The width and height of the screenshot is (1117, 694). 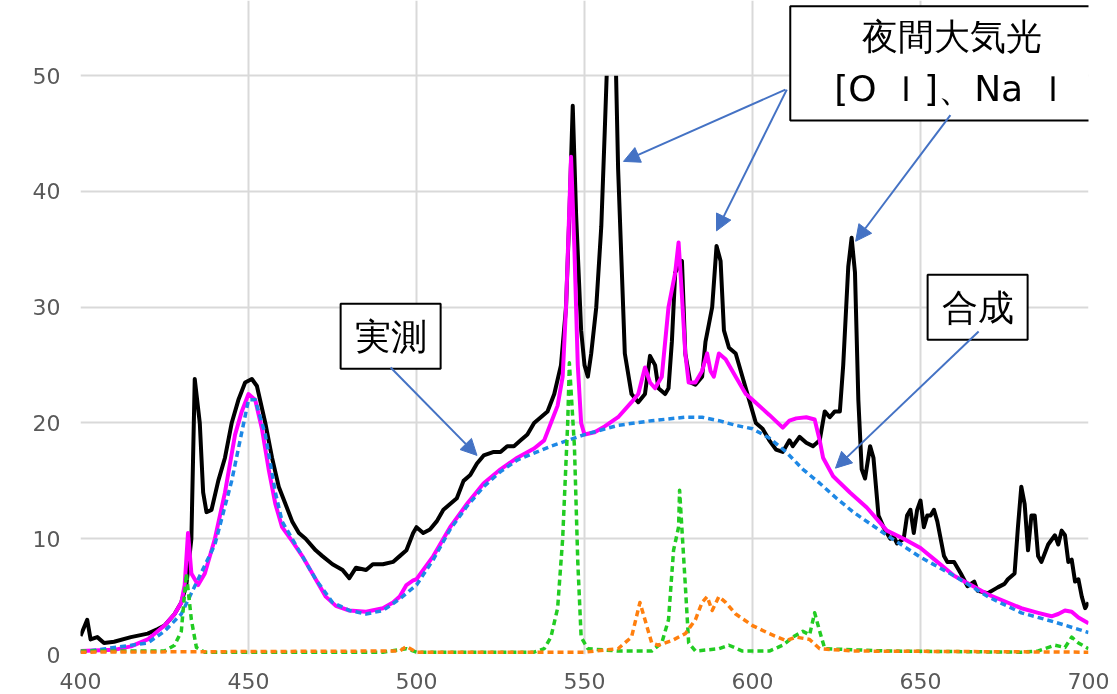 I want to click on y-tick-label: 0, so click(x=53, y=655).